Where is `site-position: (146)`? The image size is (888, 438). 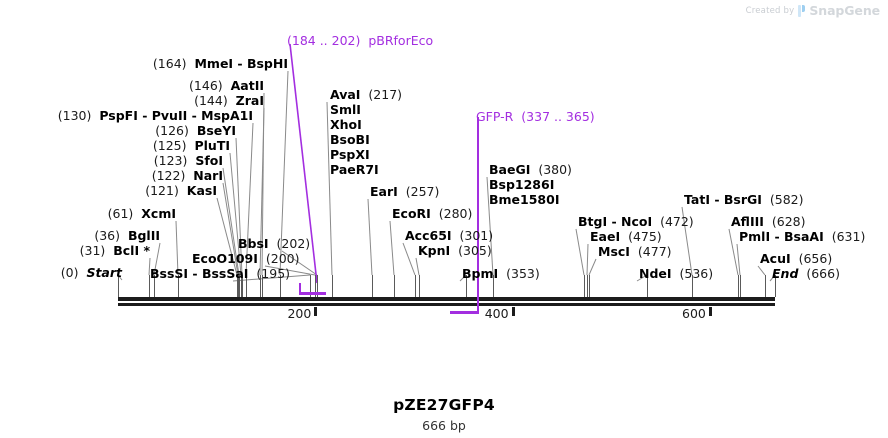
site-position: (146) is located at coordinates (206, 85).